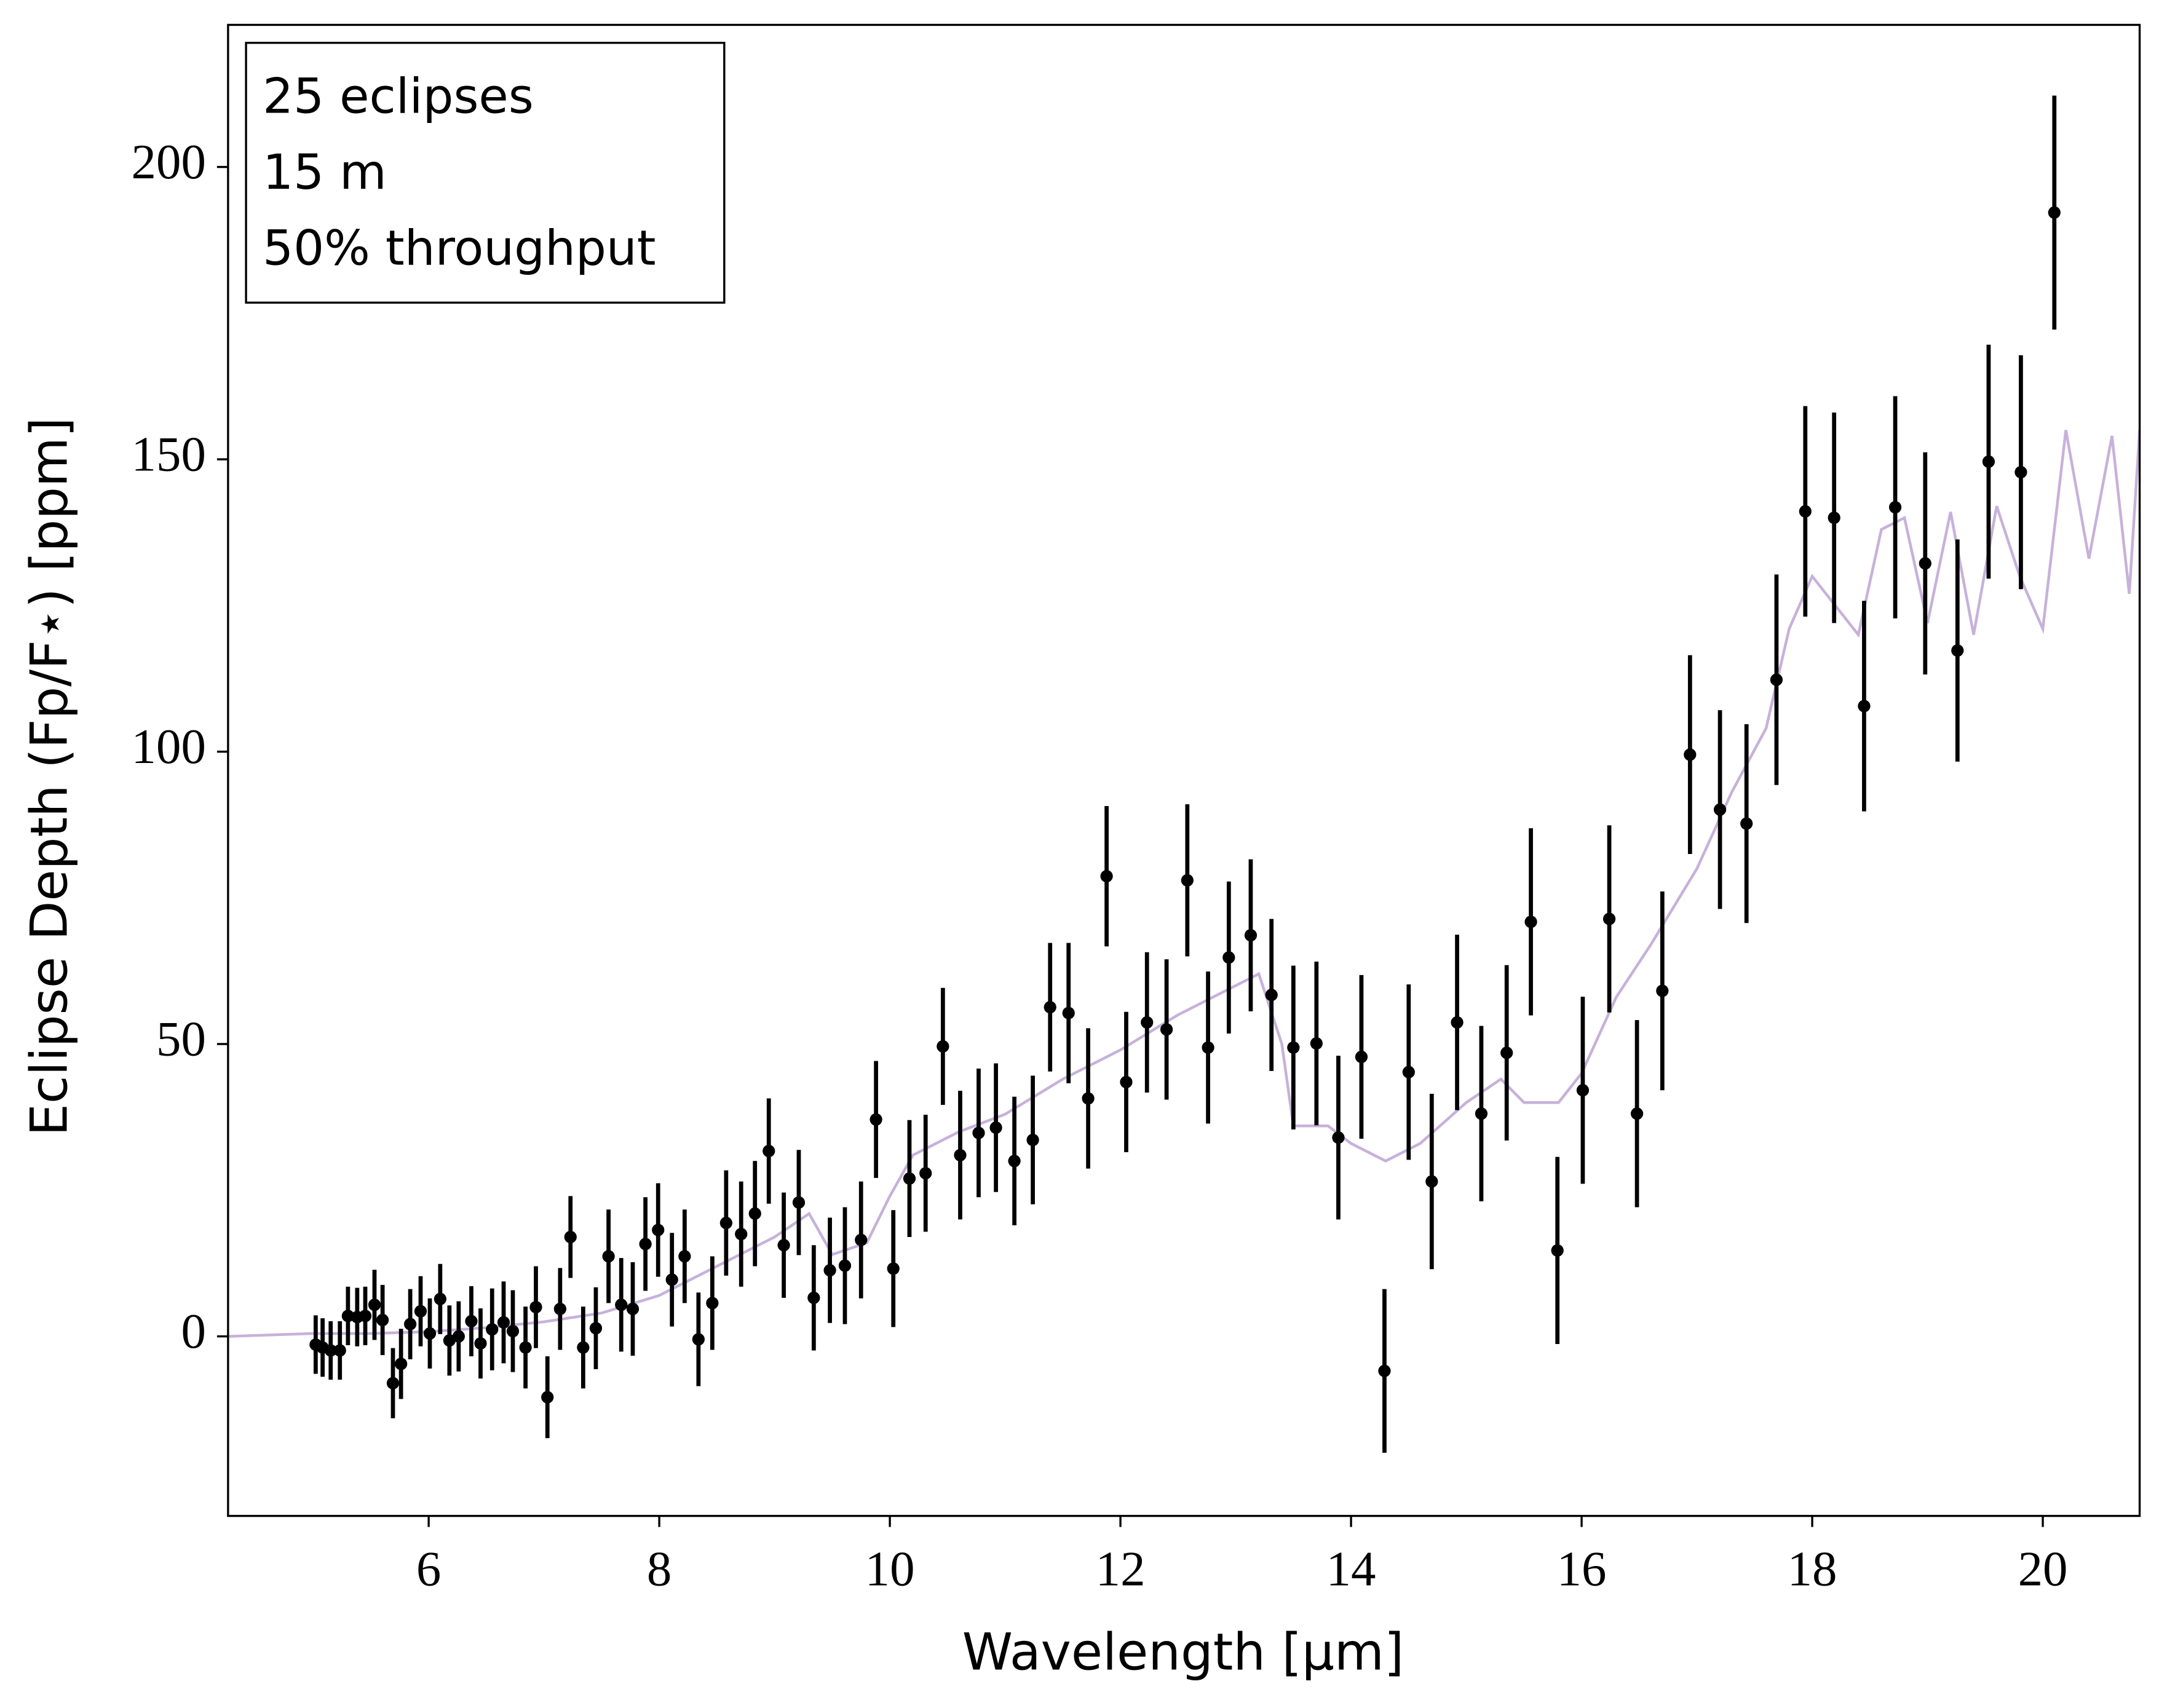 This screenshot has width=2159, height=1708. Describe the element at coordinates (1813, 1569) in the screenshot. I see `x-tick-label: 18` at that location.